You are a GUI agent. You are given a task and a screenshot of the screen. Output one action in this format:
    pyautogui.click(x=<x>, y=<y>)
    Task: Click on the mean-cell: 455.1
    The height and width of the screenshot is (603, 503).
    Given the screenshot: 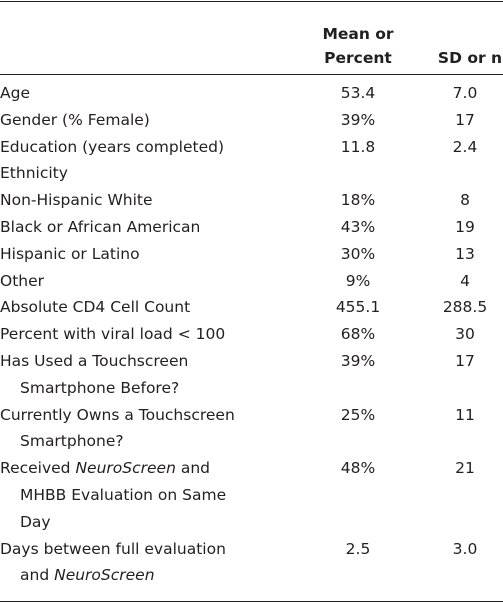 What is the action you would take?
    pyautogui.click(x=358, y=307)
    